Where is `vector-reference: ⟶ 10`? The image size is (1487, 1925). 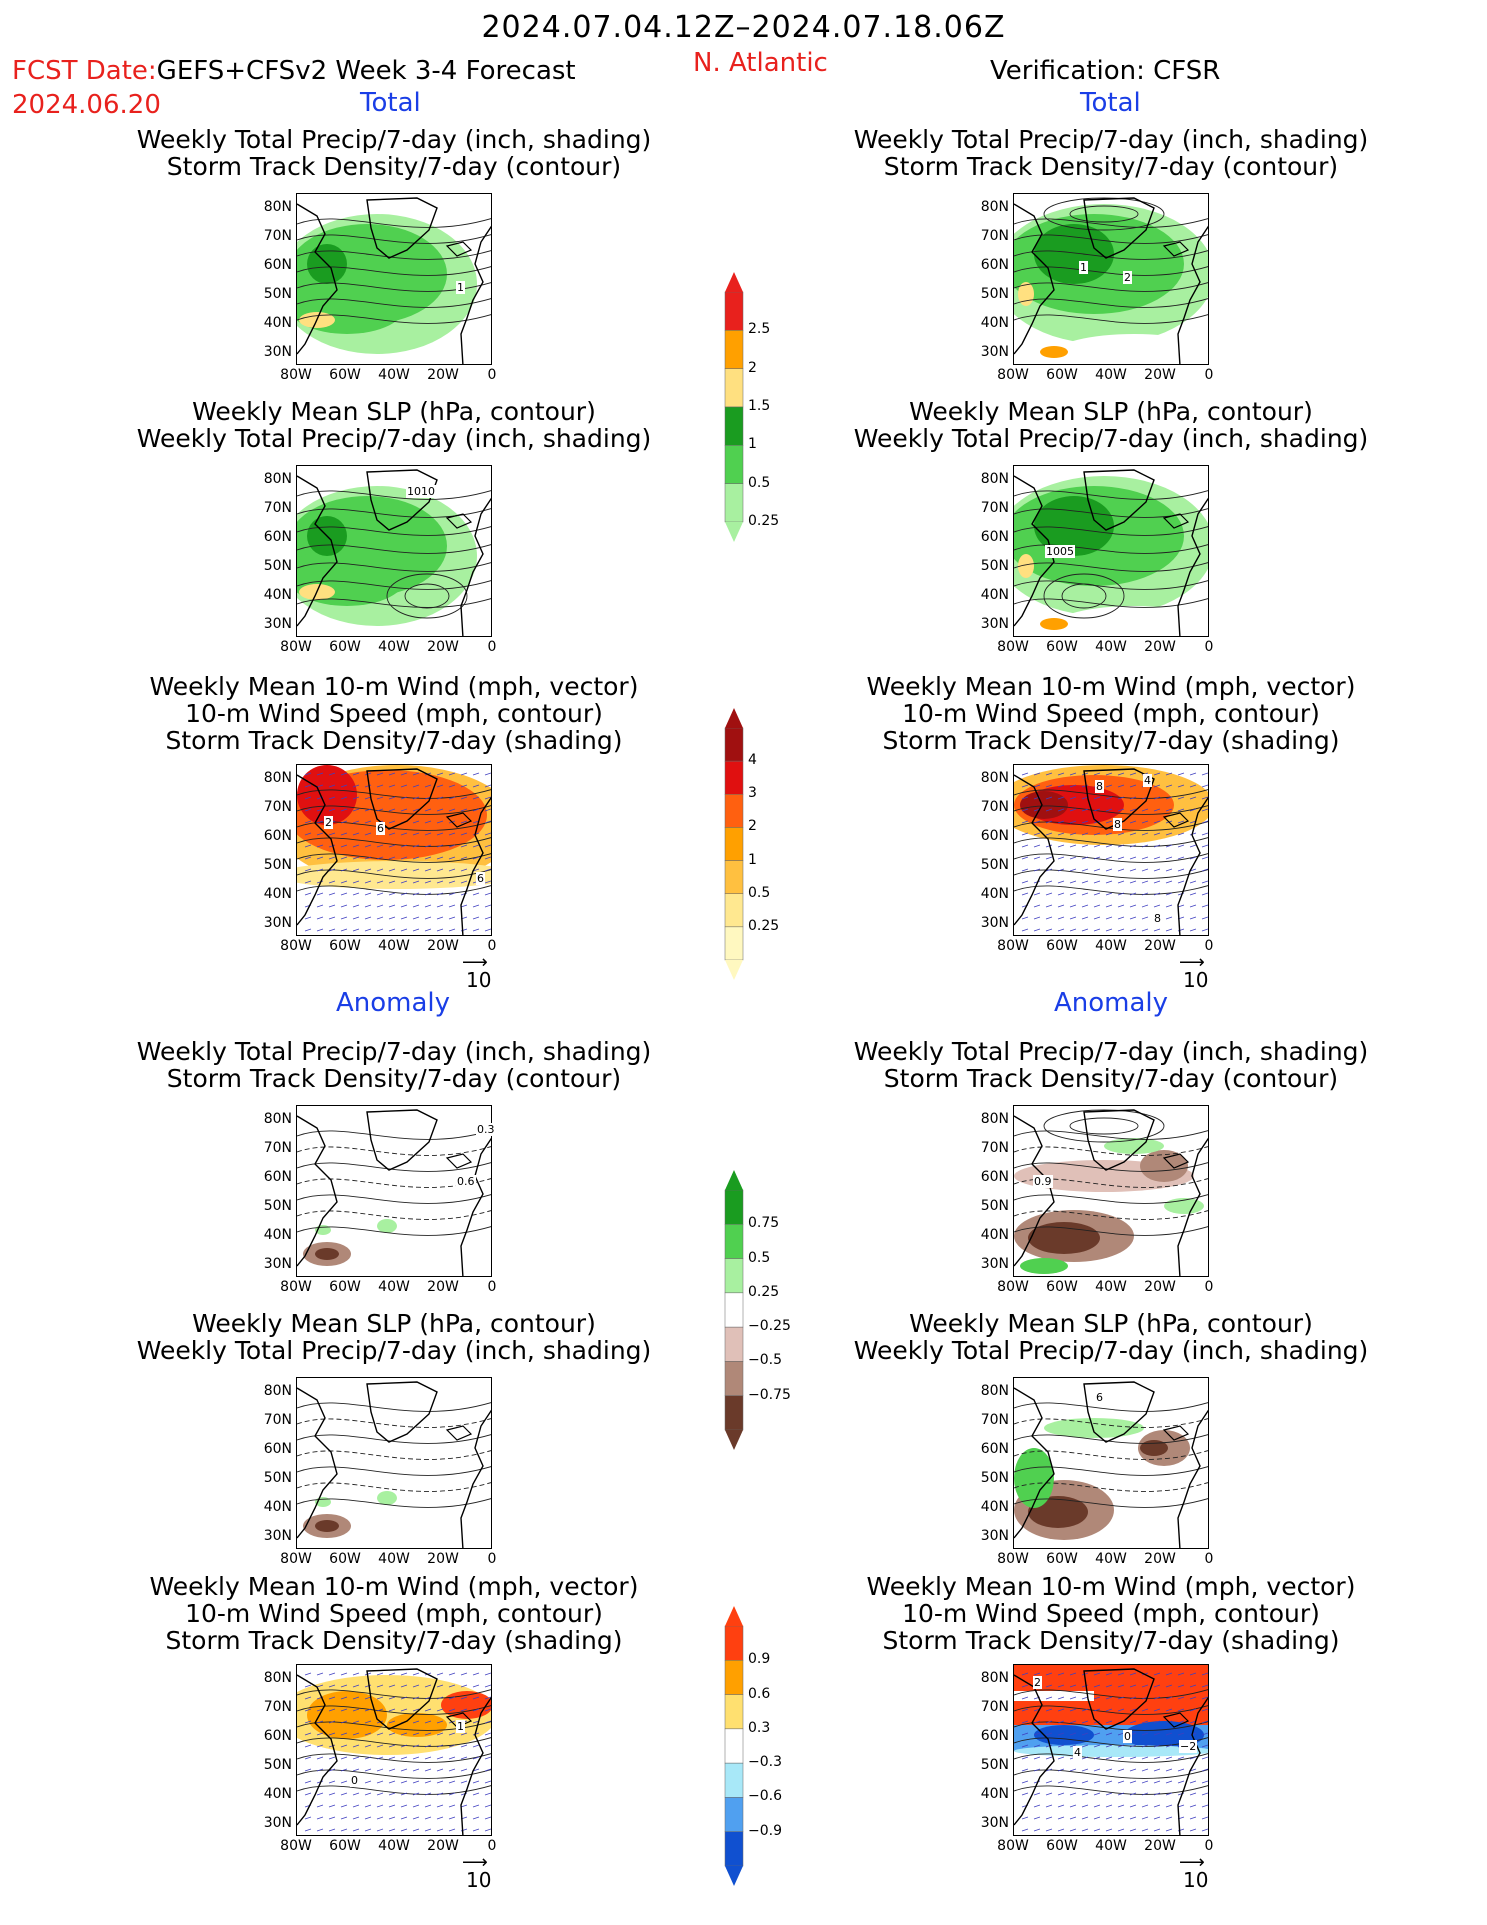 vector-reference: ⟶ 10 is located at coordinates (1193, 1873).